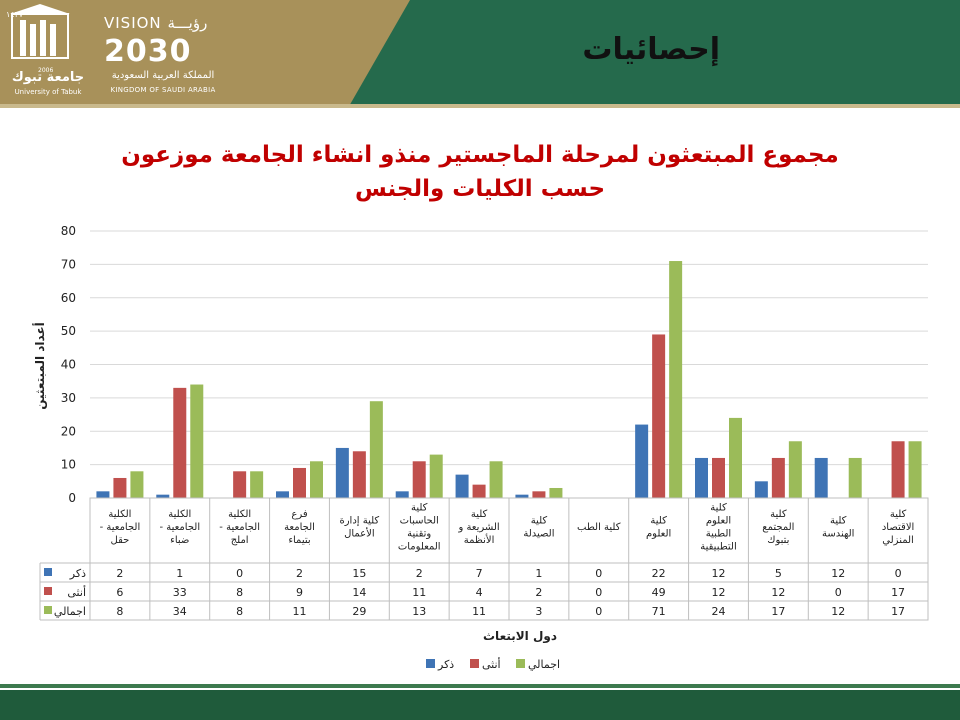 The image size is (960, 720). I want to click on table-cell-value: 6, so click(119, 592).